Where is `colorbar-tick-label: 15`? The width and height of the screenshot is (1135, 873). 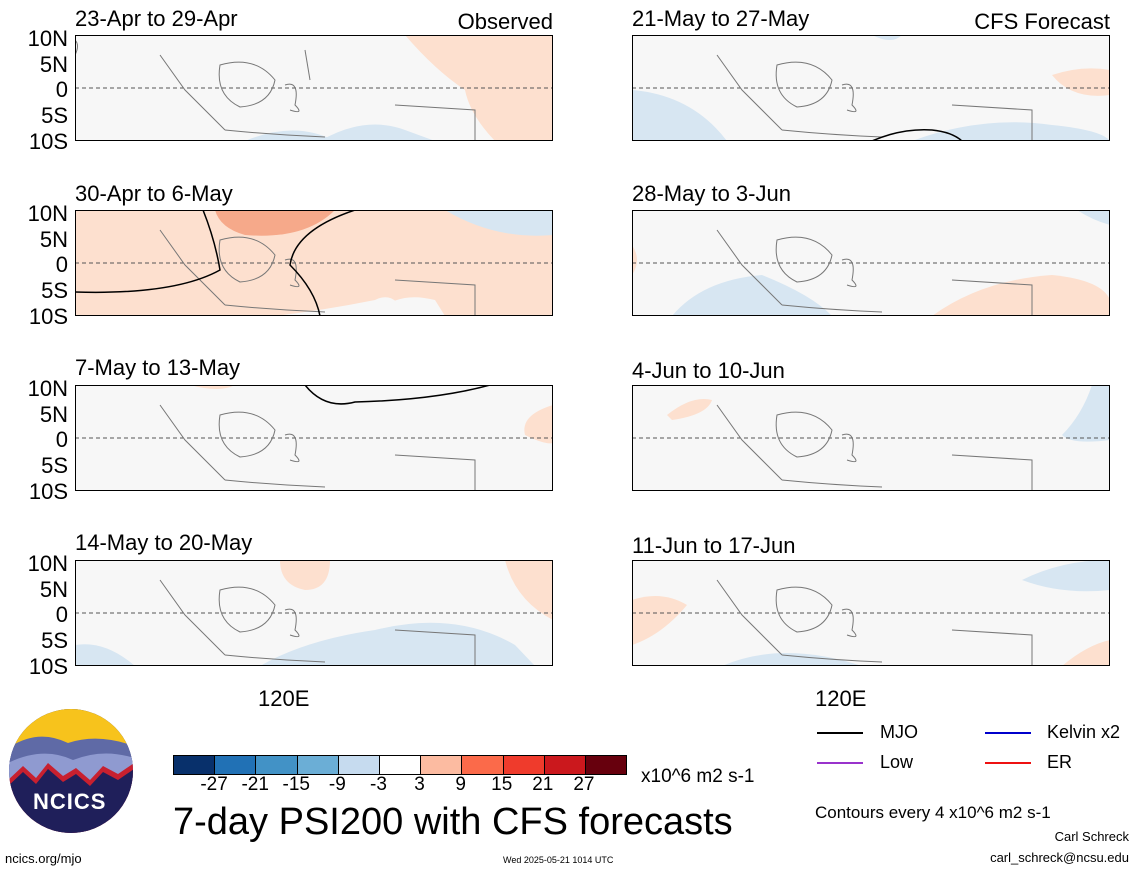
colorbar-tick-label: 15 is located at coordinates (502, 784).